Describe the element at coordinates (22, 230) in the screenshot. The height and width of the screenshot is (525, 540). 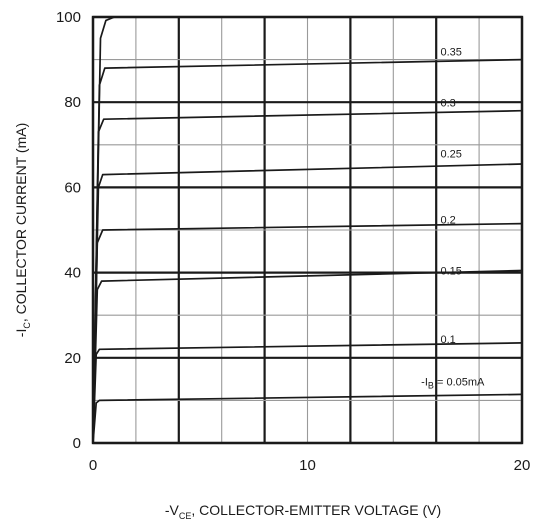
I see `y-axis-title: -IC, COLLECTOR CURRENT (mA)` at that location.